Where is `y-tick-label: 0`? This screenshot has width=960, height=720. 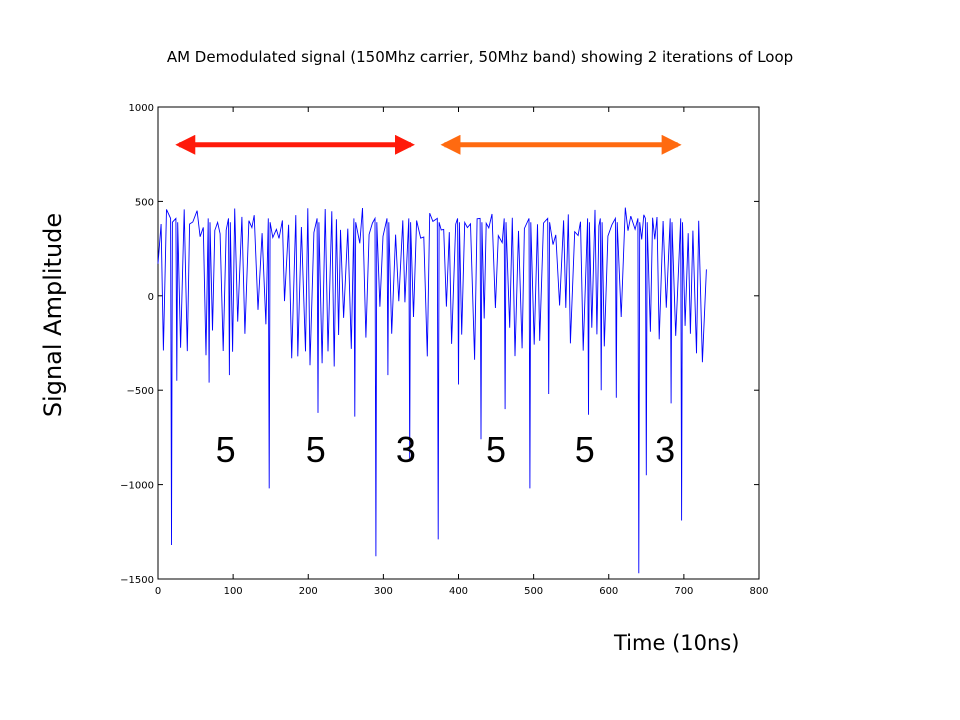 y-tick-label: 0 is located at coordinates (151, 297).